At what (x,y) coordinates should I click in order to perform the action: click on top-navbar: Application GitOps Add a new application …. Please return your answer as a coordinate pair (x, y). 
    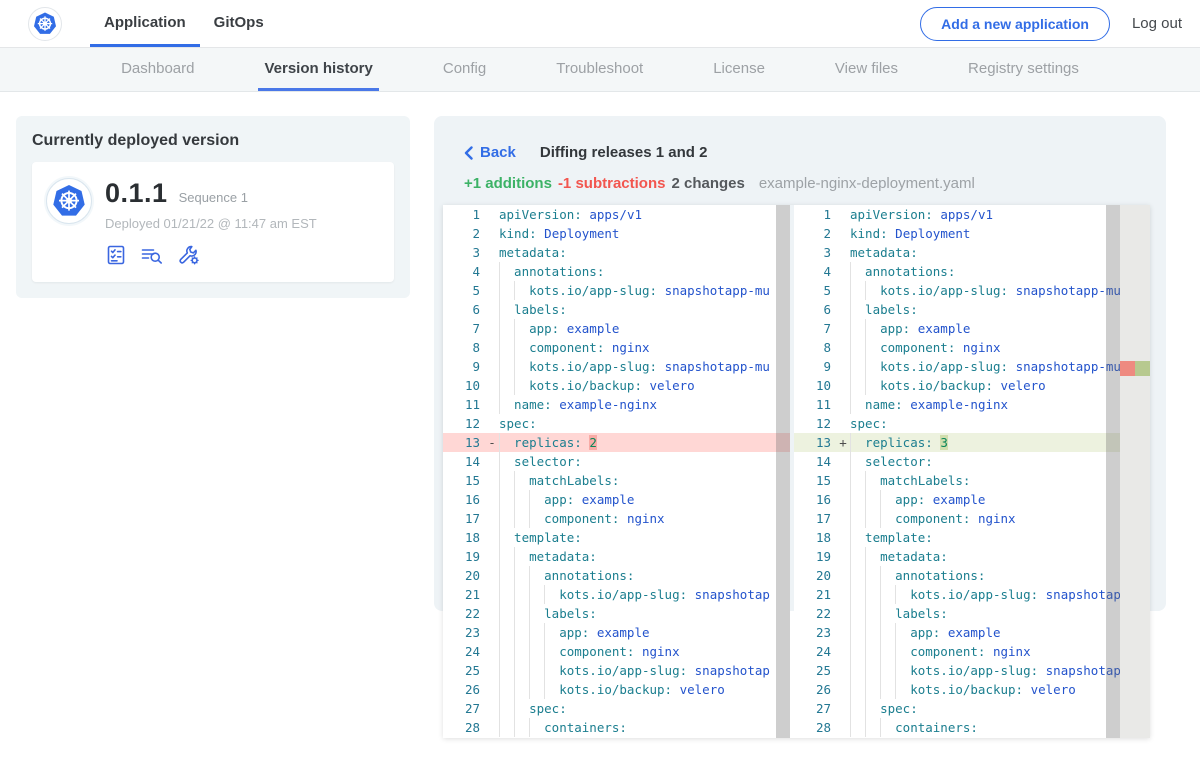
    Looking at the image, I should click on (600, 24).